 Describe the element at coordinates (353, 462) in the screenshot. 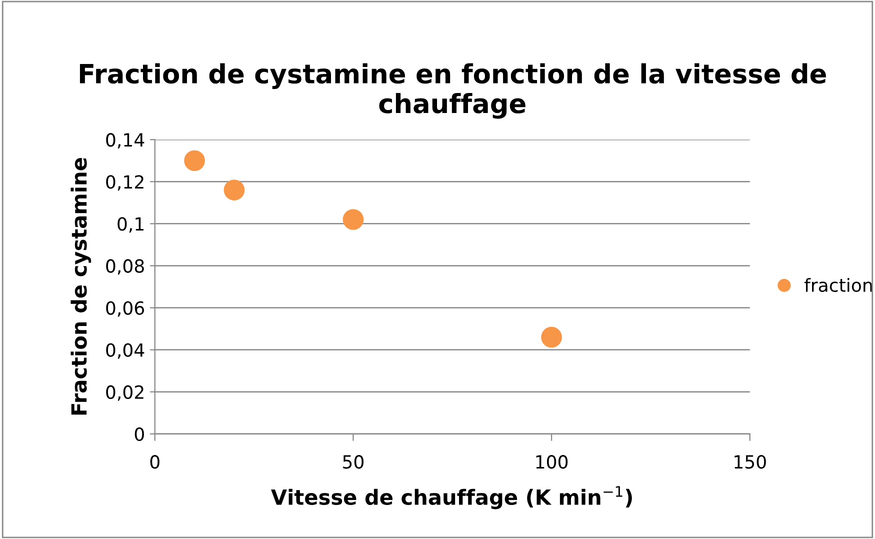

I see `x-tick-label: 50` at that location.